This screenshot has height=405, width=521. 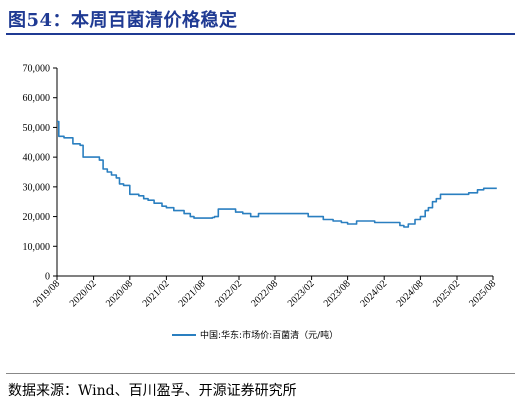 I want to click on figure-title: 图54：本周百菌清价格稳定, so click(x=123, y=20).